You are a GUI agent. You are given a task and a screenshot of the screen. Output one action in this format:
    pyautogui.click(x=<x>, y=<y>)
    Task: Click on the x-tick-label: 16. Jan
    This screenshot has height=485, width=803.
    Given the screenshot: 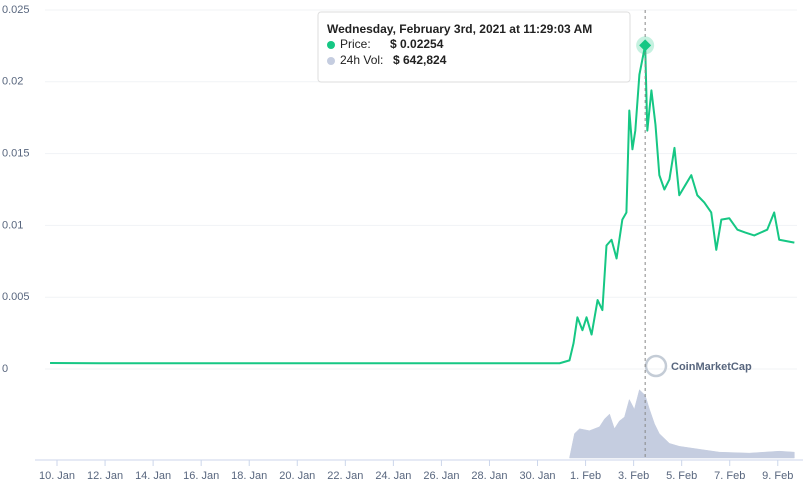 What is the action you would take?
    pyautogui.click(x=201, y=476)
    